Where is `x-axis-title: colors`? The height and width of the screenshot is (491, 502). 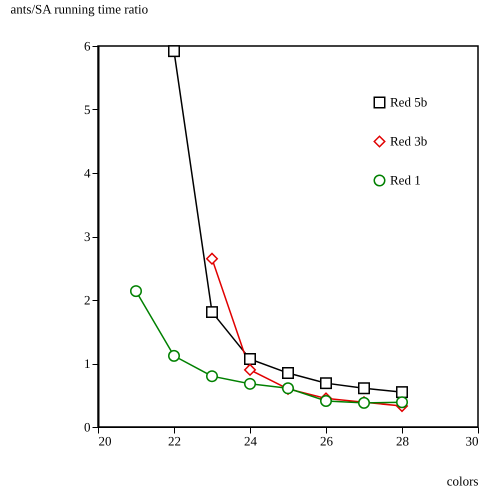
x-axis-title: colors is located at coordinates (462, 481).